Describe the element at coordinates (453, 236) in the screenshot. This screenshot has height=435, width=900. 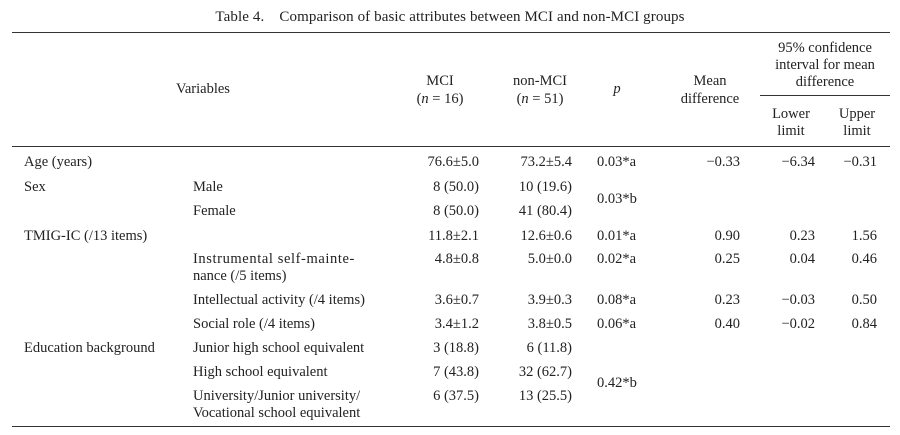
I see `row-tmig-mci: 11.8±2.1` at that location.